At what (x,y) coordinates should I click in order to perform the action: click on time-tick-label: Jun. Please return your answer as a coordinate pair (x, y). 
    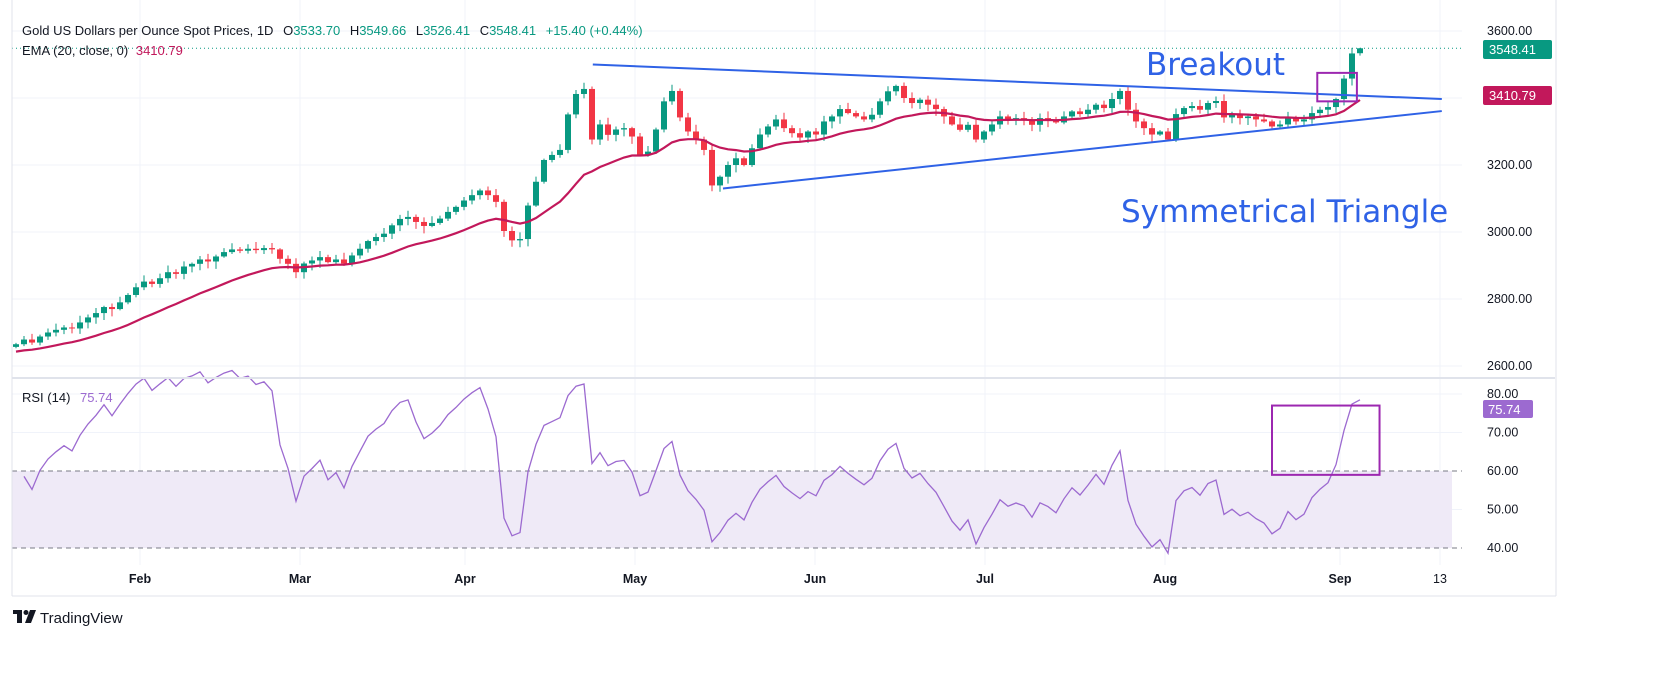
    Looking at the image, I should click on (815, 579).